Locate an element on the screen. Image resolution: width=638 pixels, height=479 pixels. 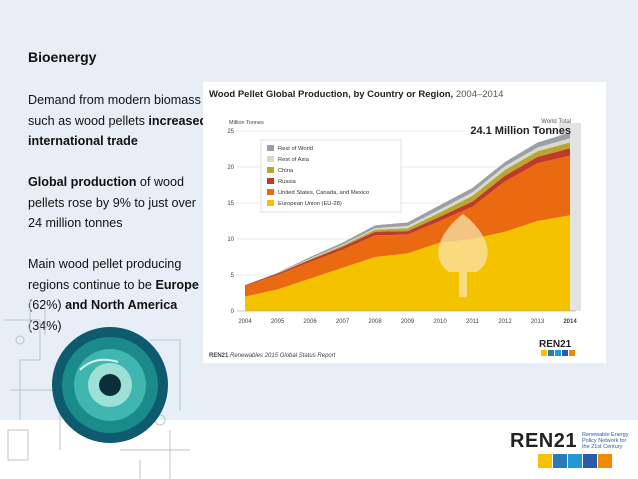
y-tick-label: 10 is located at coordinates (230, 240).